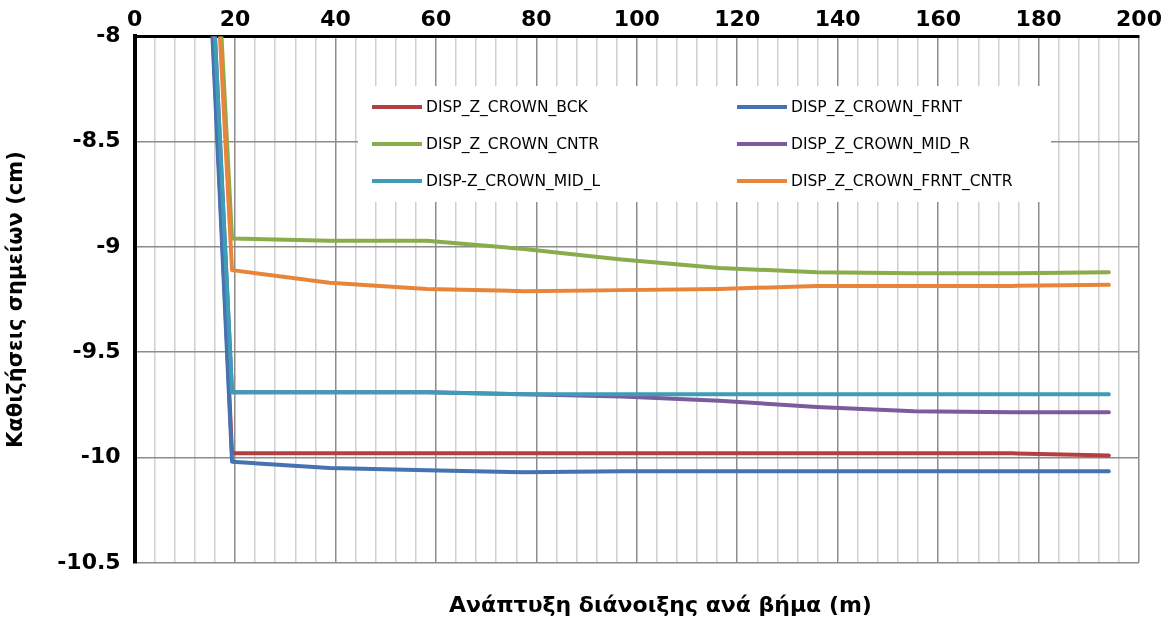 This screenshot has height=639, width=1173. Describe the element at coordinates (89, 561) in the screenshot. I see `y-tick-label: -10.5` at that location.